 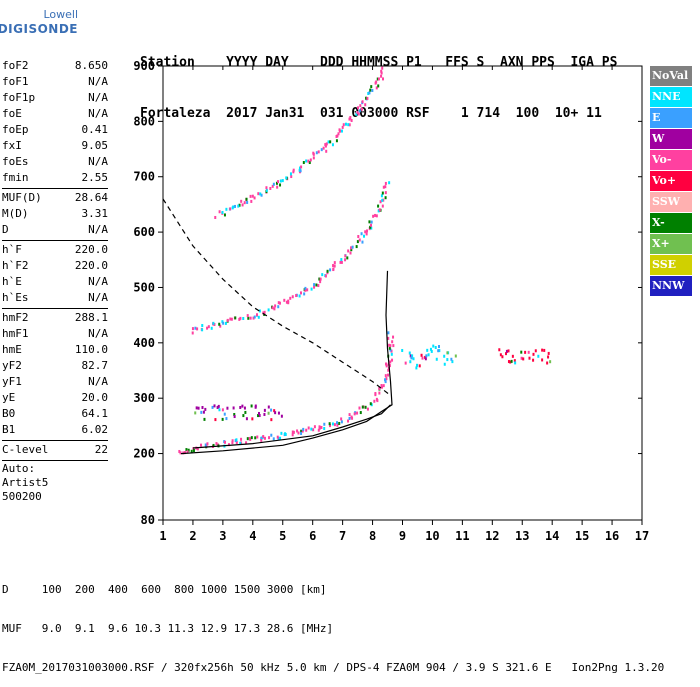 What do you see at coordinates (144, 121) in the screenshot?
I see `y-tick-label: 800` at bounding box center [144, 121].